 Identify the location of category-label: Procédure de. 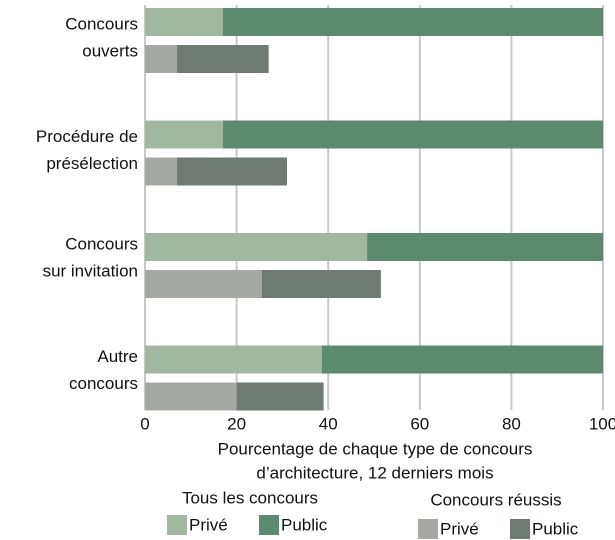
(87, 136).